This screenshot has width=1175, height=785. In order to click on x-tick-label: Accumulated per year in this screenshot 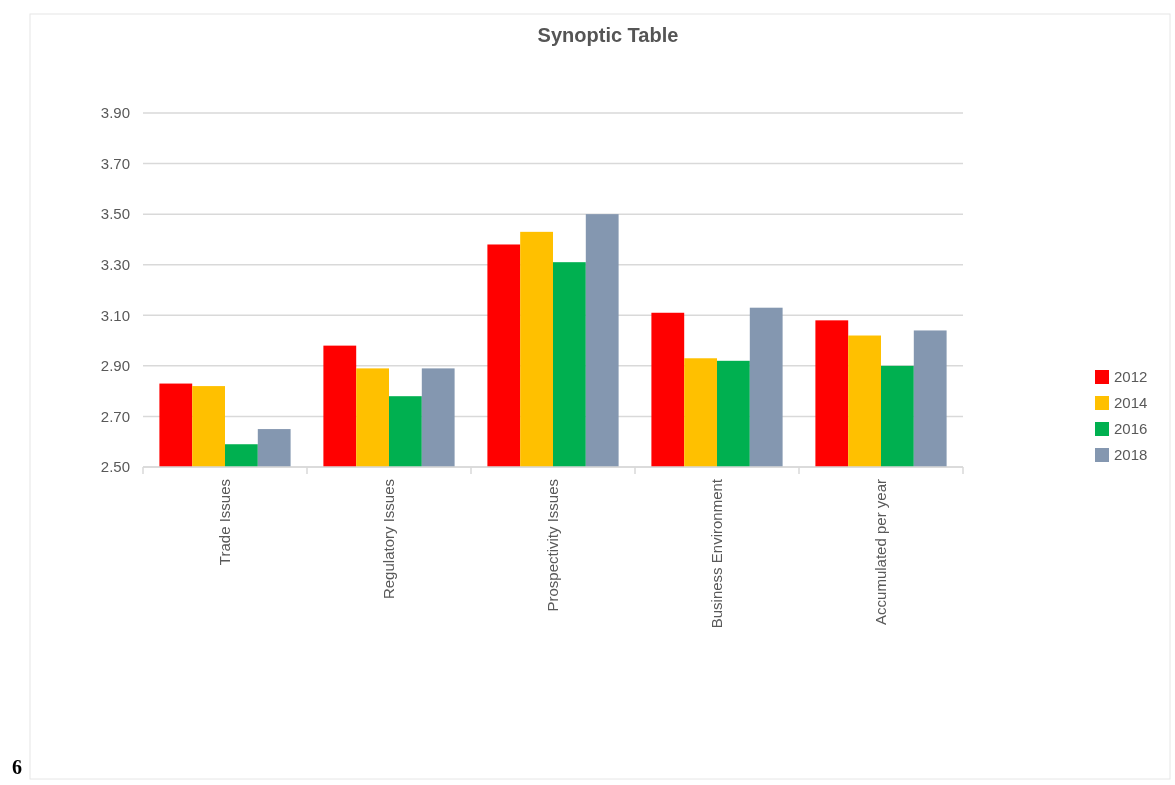, I will do `click(880, 552)`.